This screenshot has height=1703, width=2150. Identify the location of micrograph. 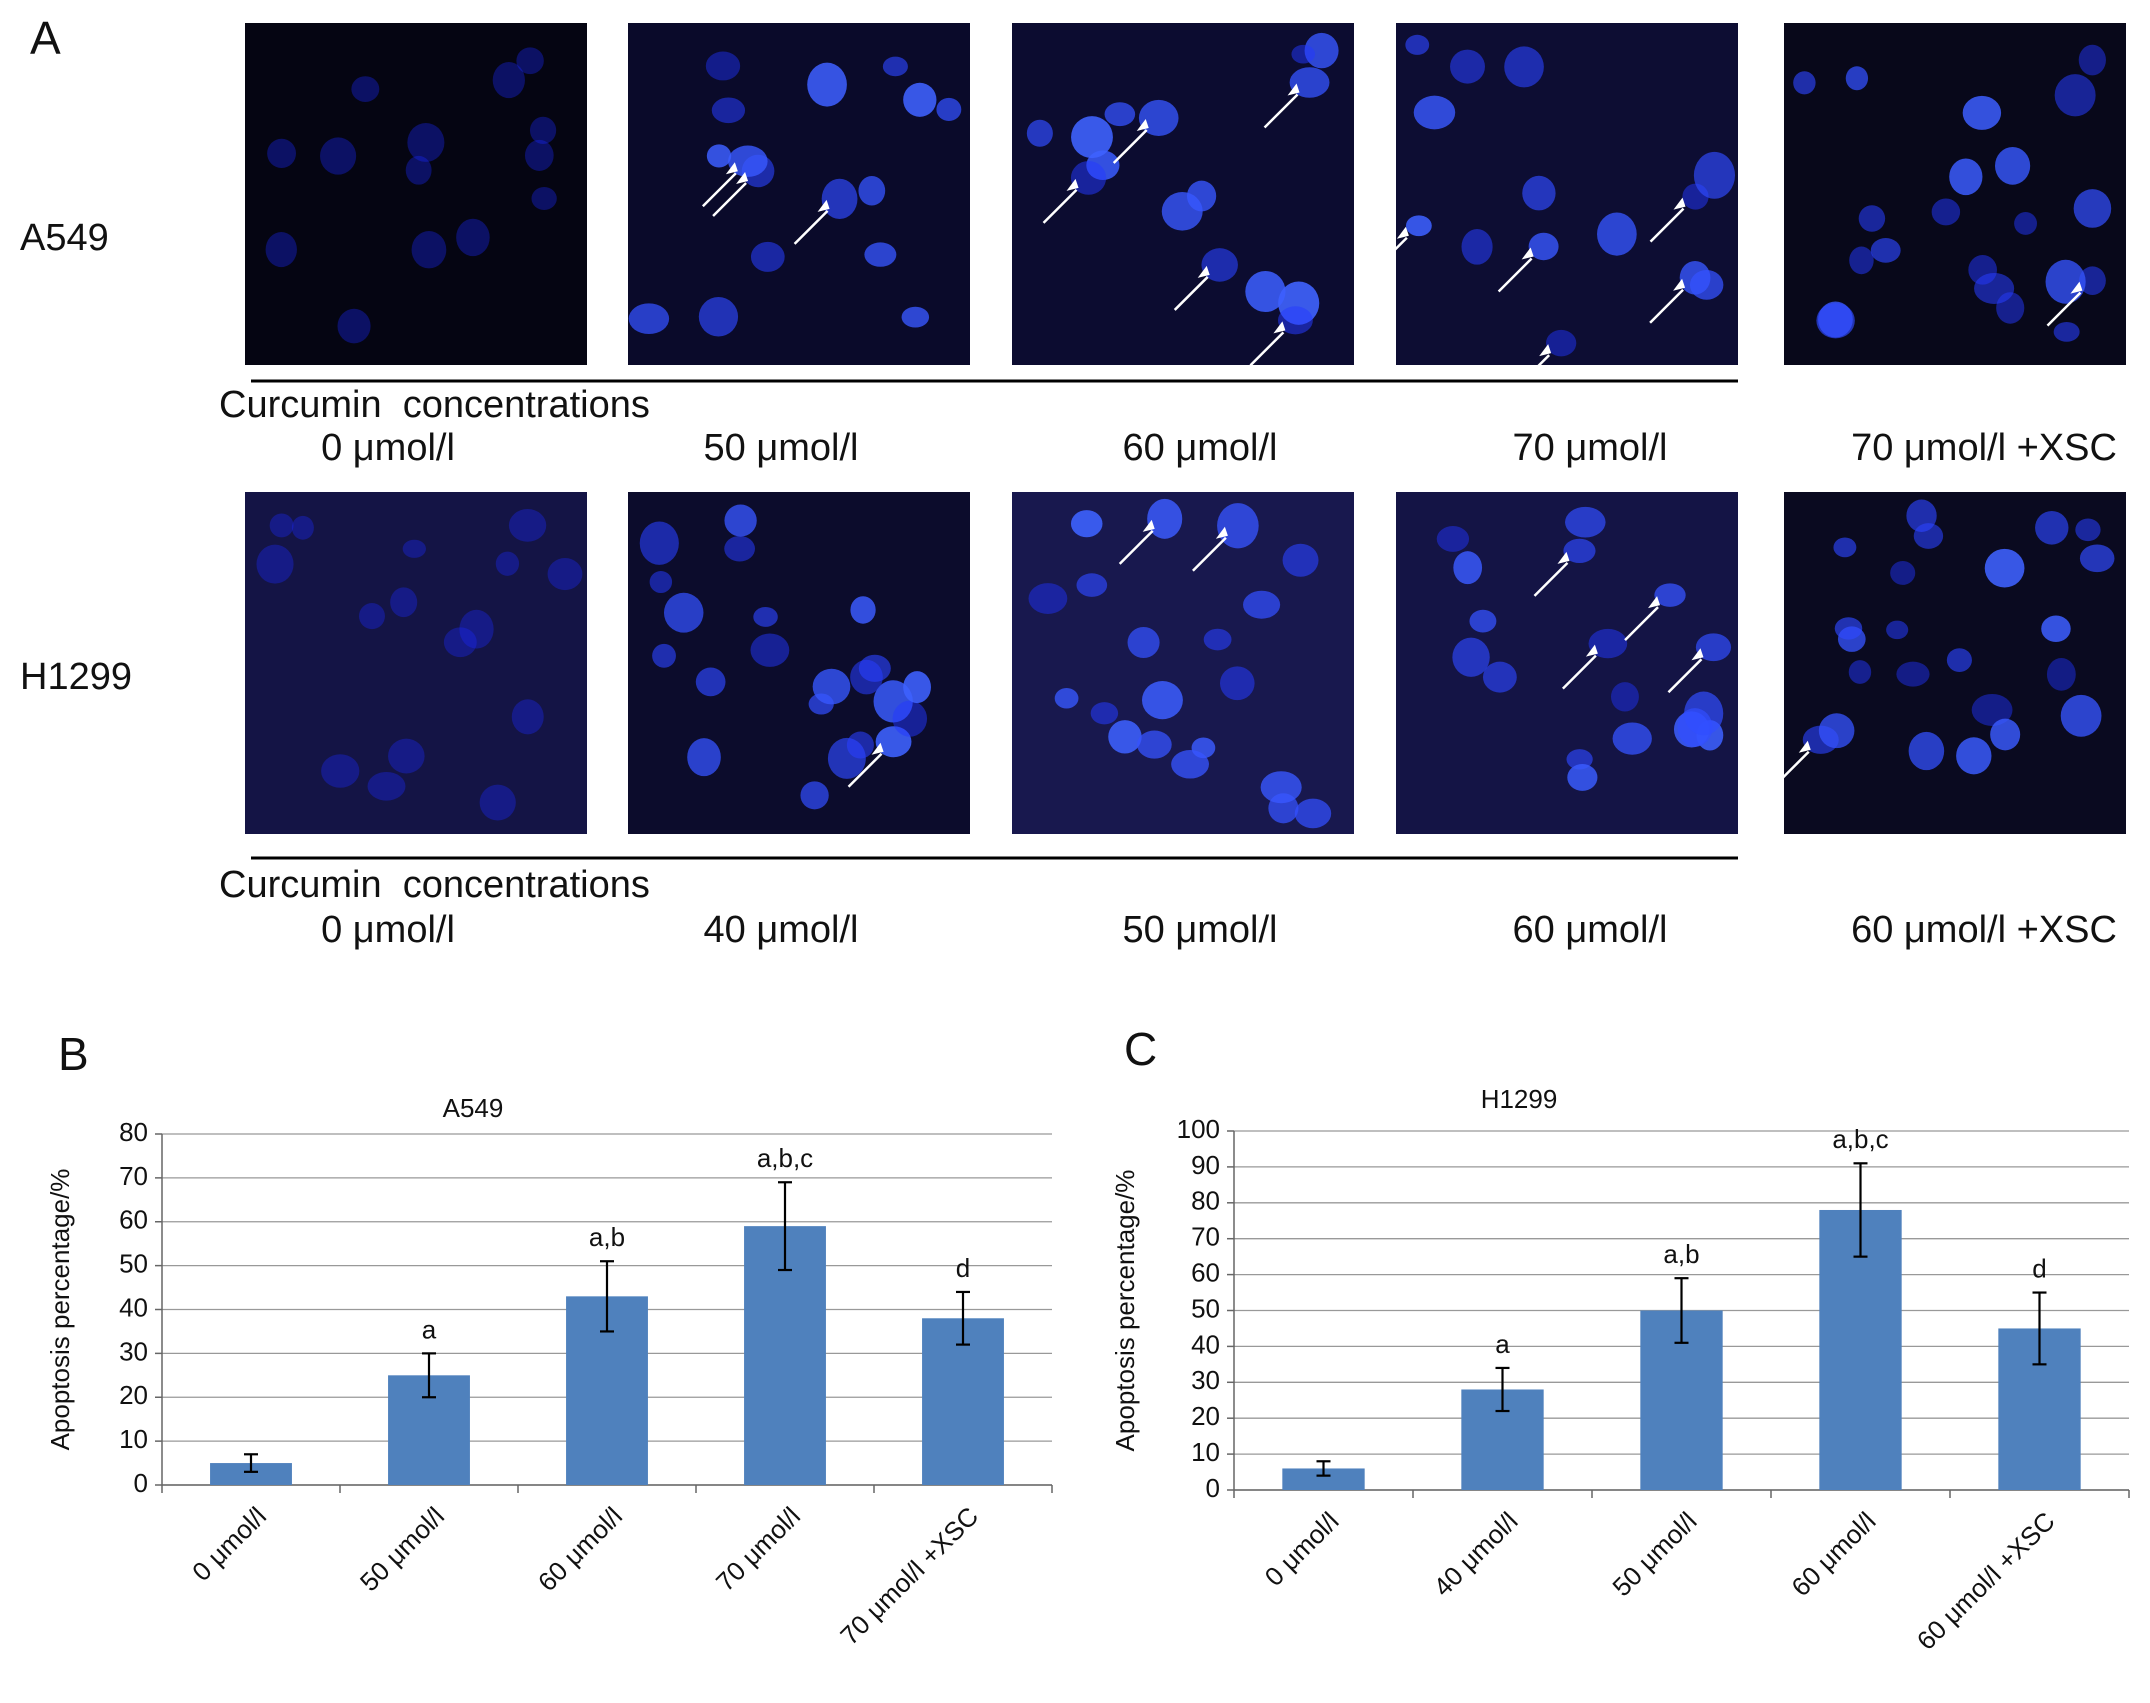
(1567, 194).